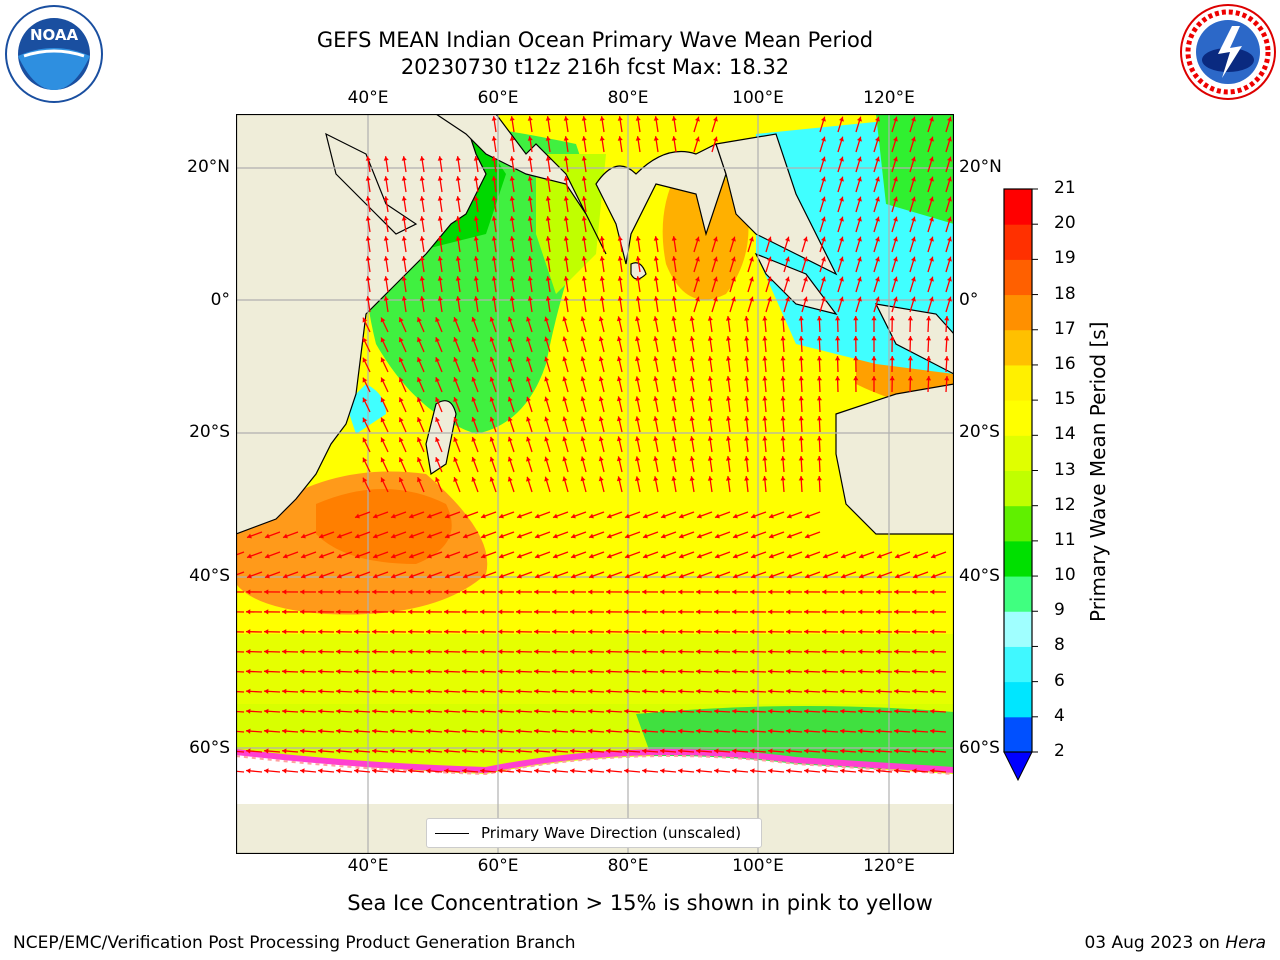 Image resolution: width=1280 pixels, height=960 pixels. What do you see at coordinates (209, 432) in the screenshot?
I see `lat-tick-left: 20°S` at bounding box center [209, 432].